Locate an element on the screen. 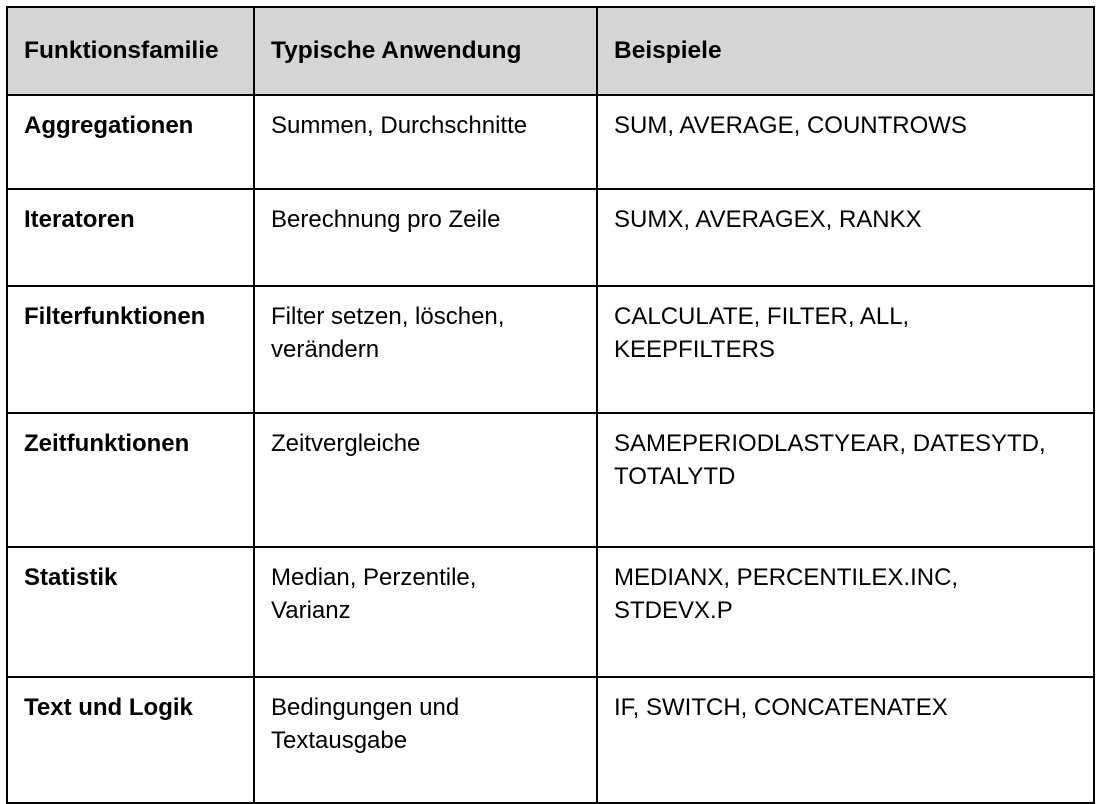  cell-beispiele: IF, SWITCH, CONCATENATEX is located at coordinates (845, 740).